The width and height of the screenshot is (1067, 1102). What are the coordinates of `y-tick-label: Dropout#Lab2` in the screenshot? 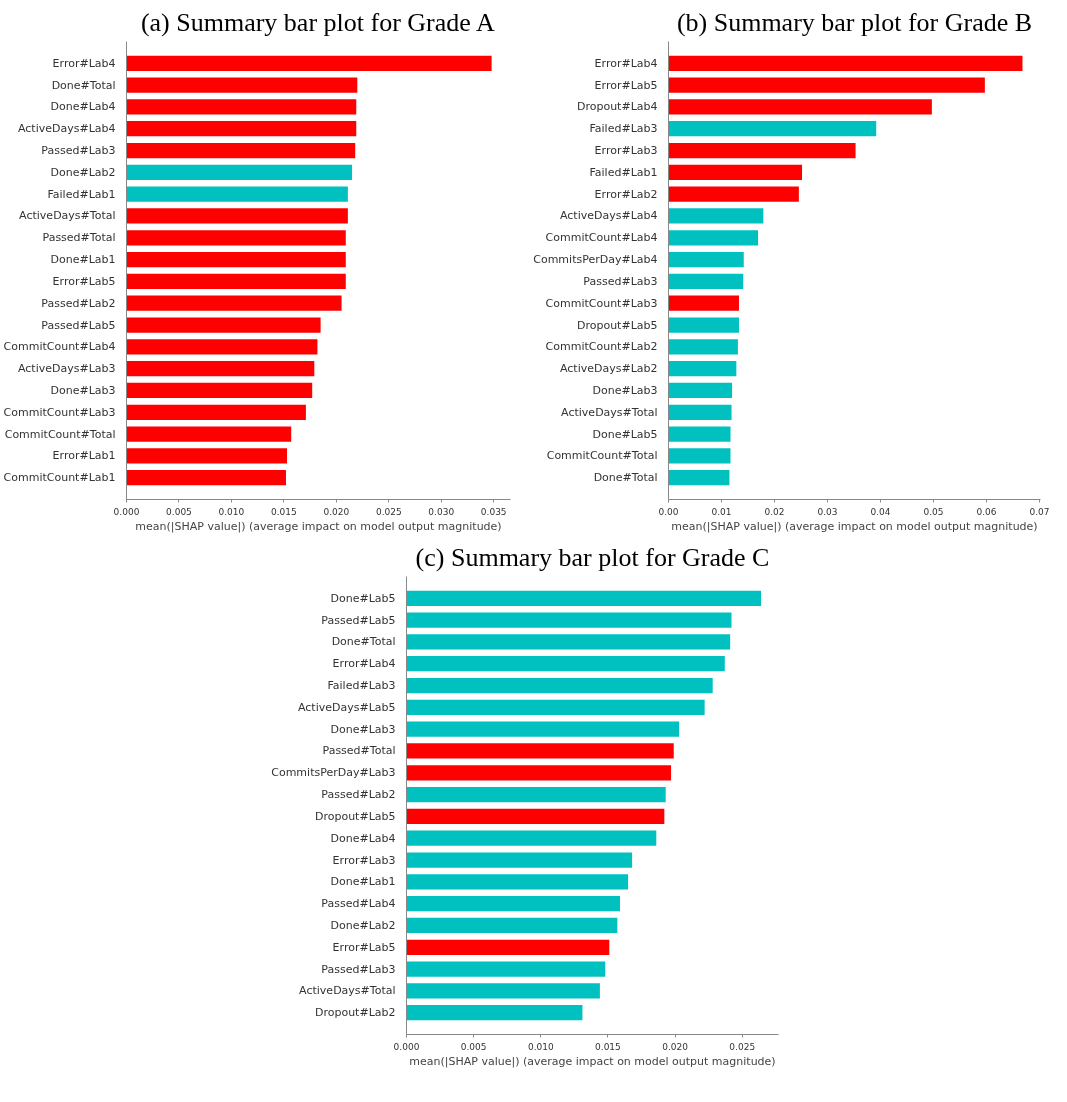 It's located at (355, 1013).